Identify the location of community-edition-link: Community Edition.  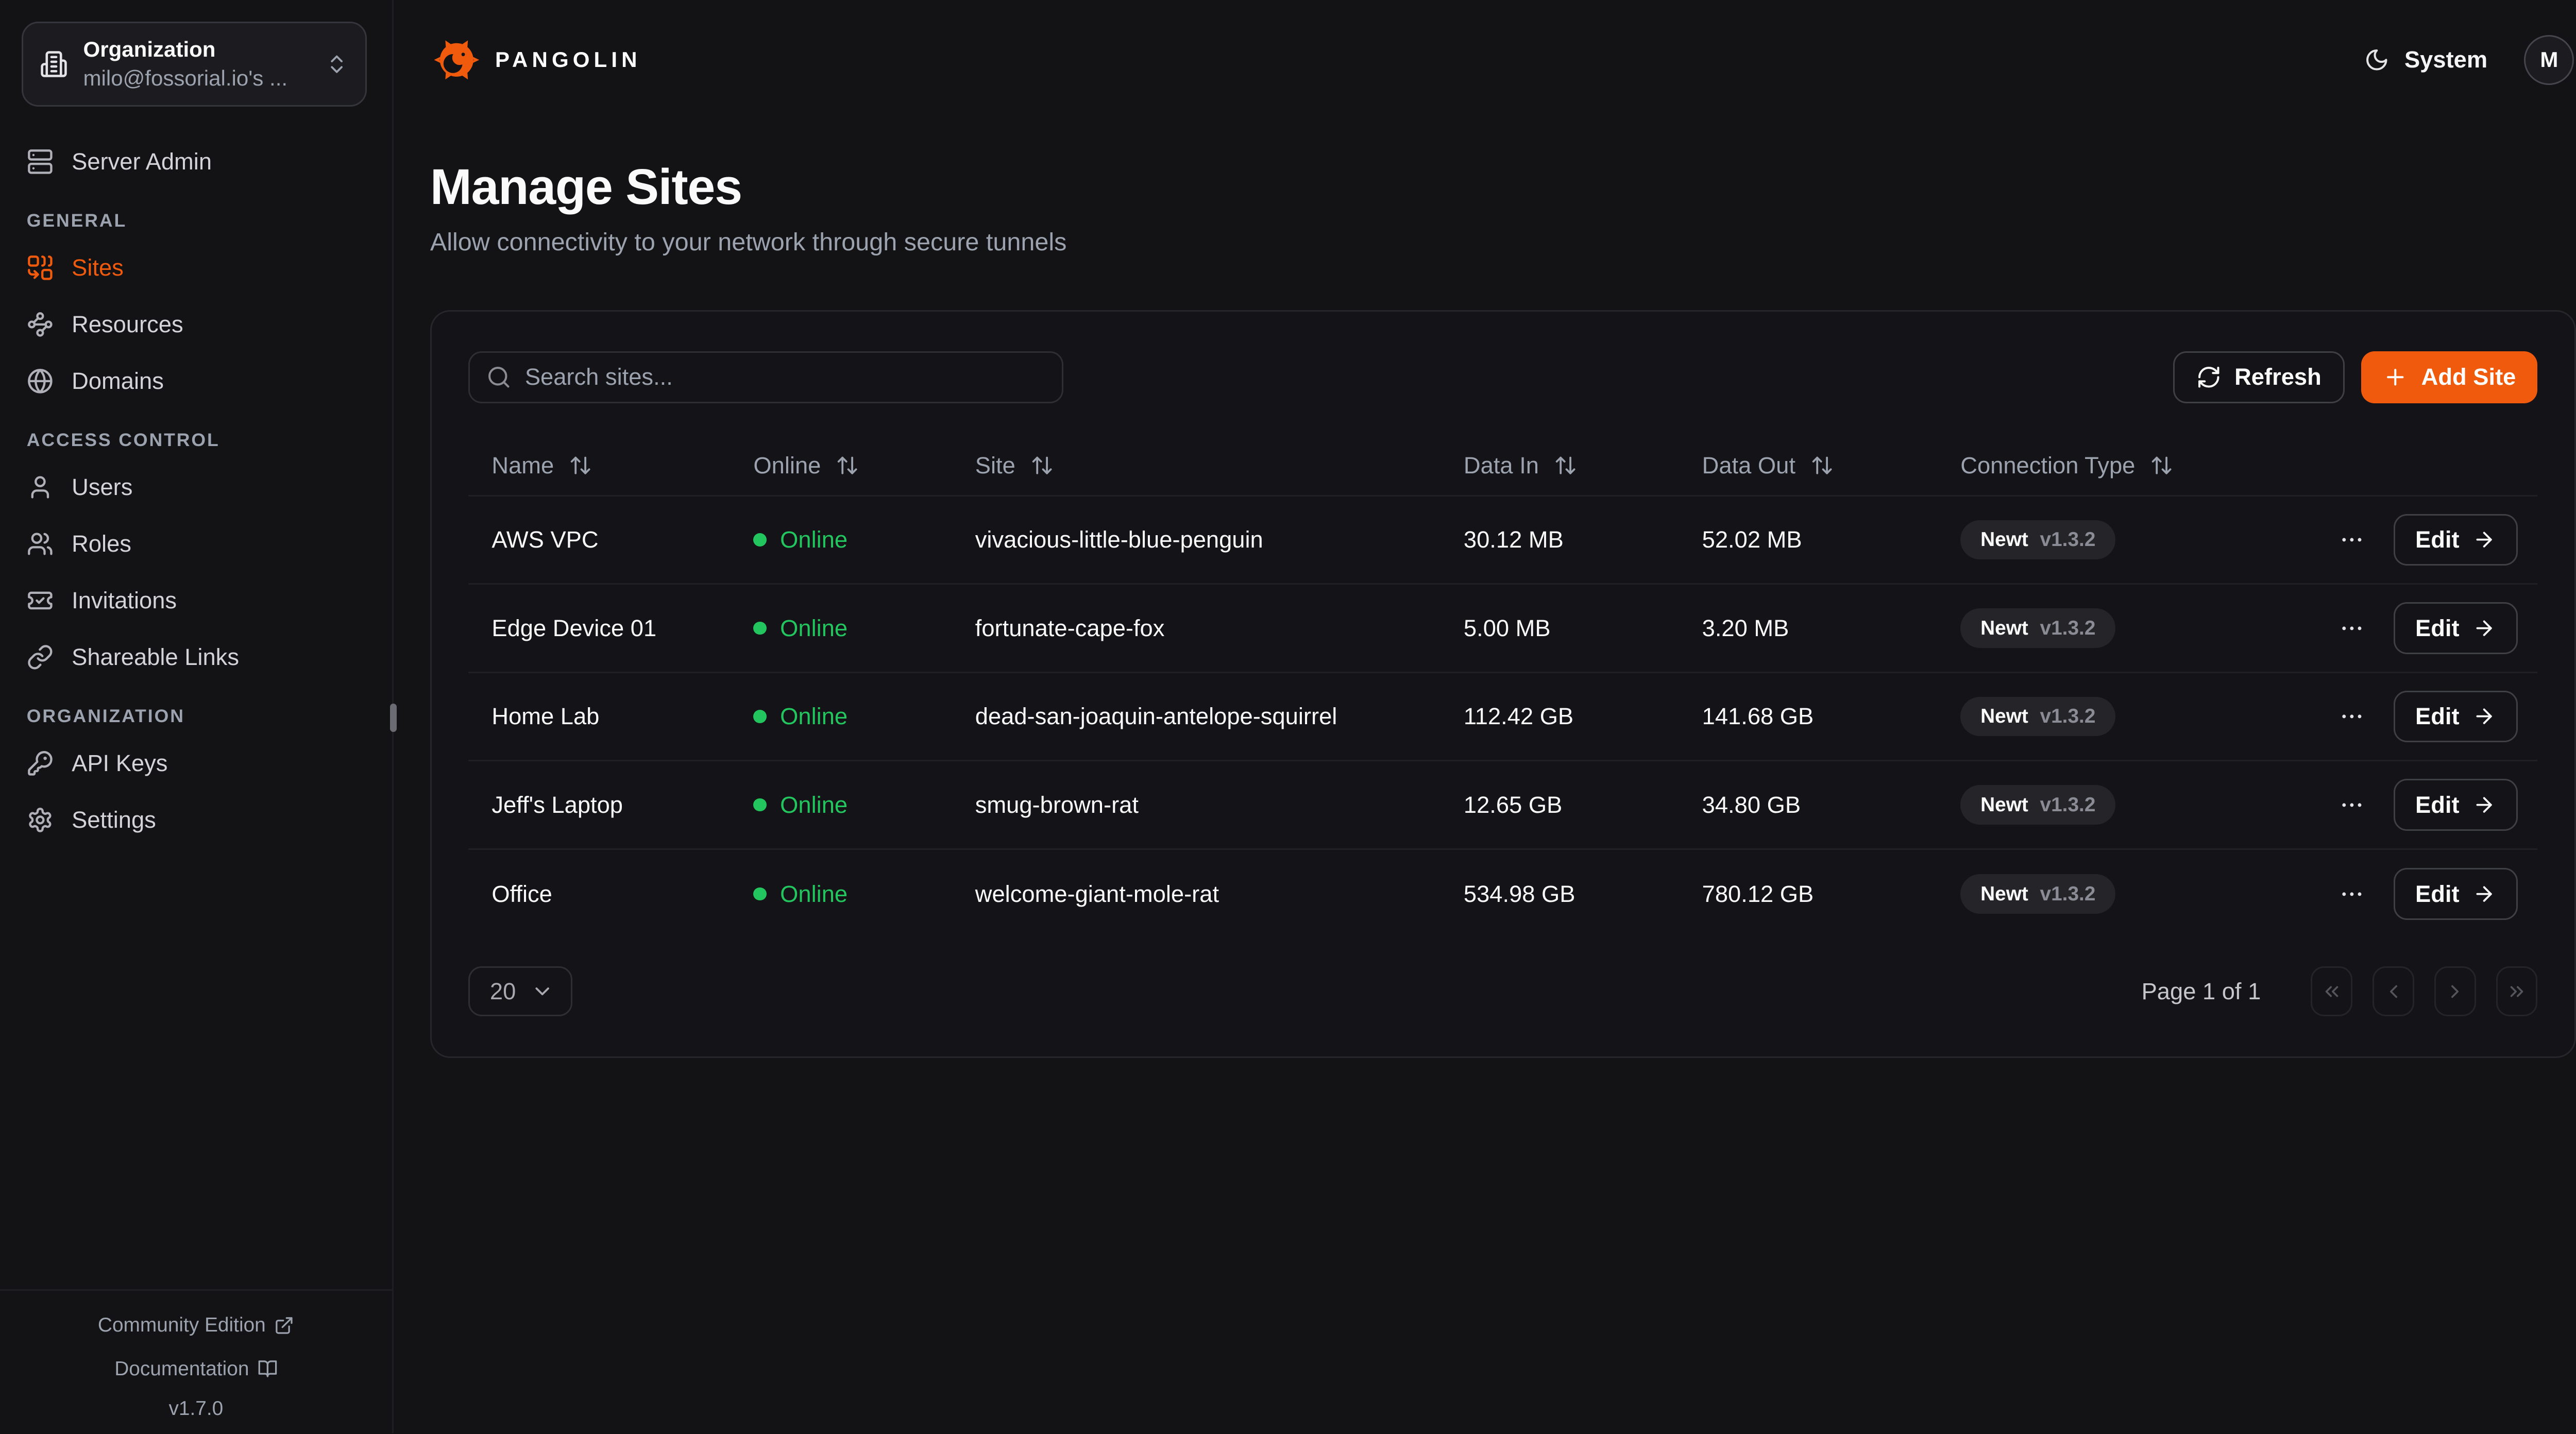
(196, 1325).